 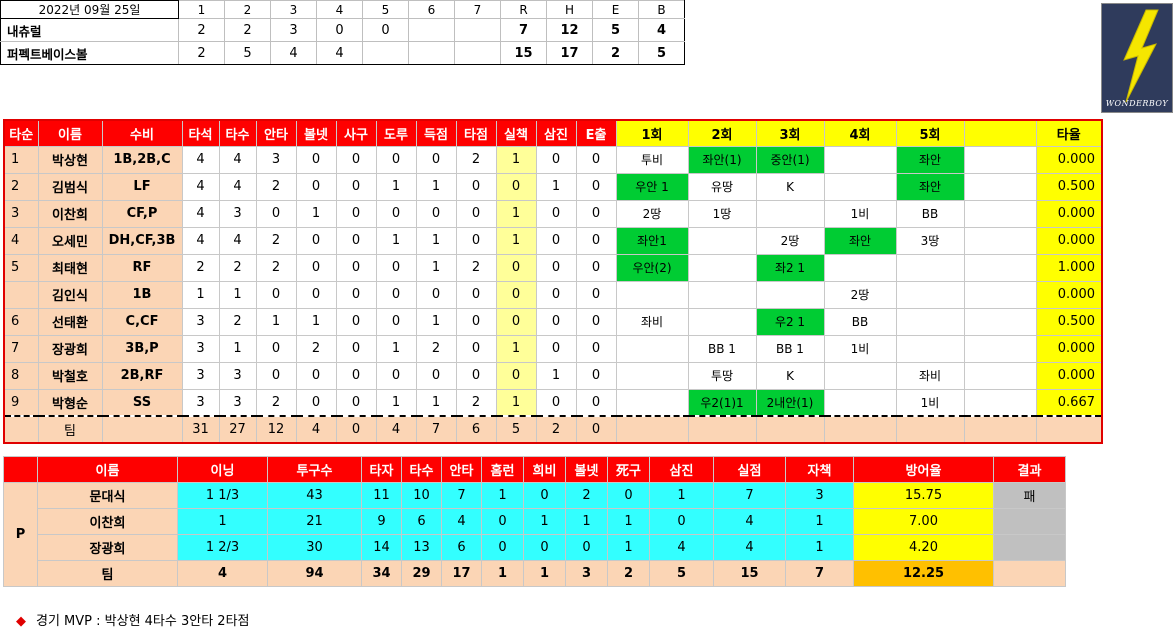 What do you see at coordinates (596, 429) in the screenshot?
I see `team-total-stat: 0` at bounding box center [596, 429].